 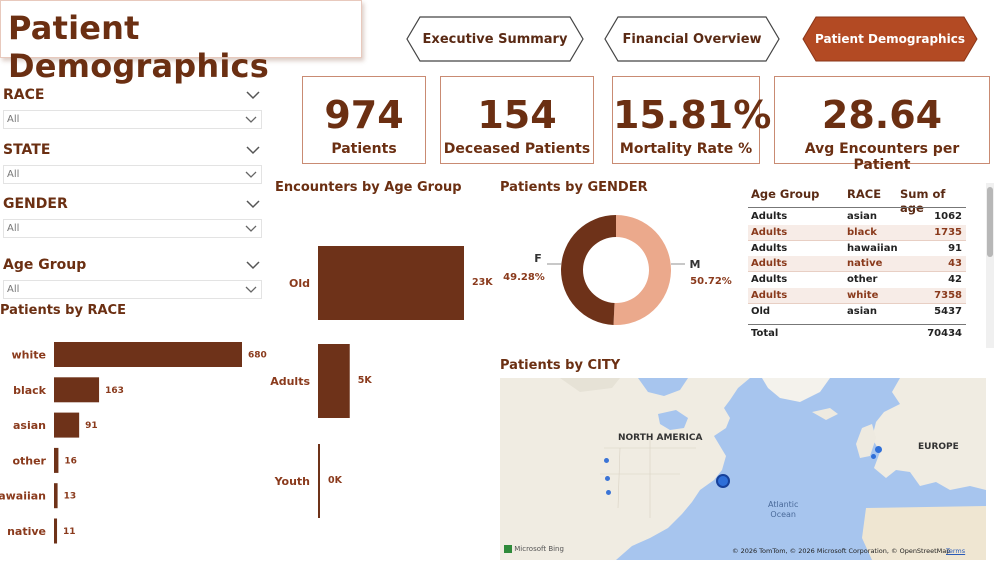 I want to click on gender-chart-title: Patients by GENDER, so click(x=574, y=187).